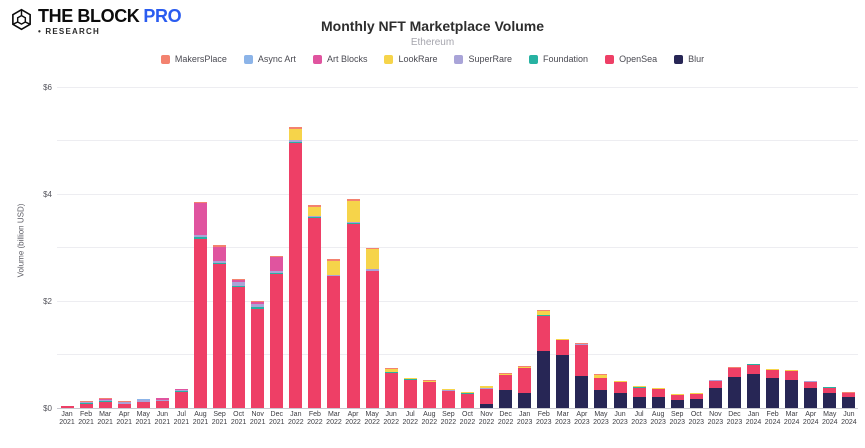 The height and width of the screenshot is (448, 865). Describe the element at coordinates (162, 243) in the screenshot. I see `bar-jun-2021` at that location.